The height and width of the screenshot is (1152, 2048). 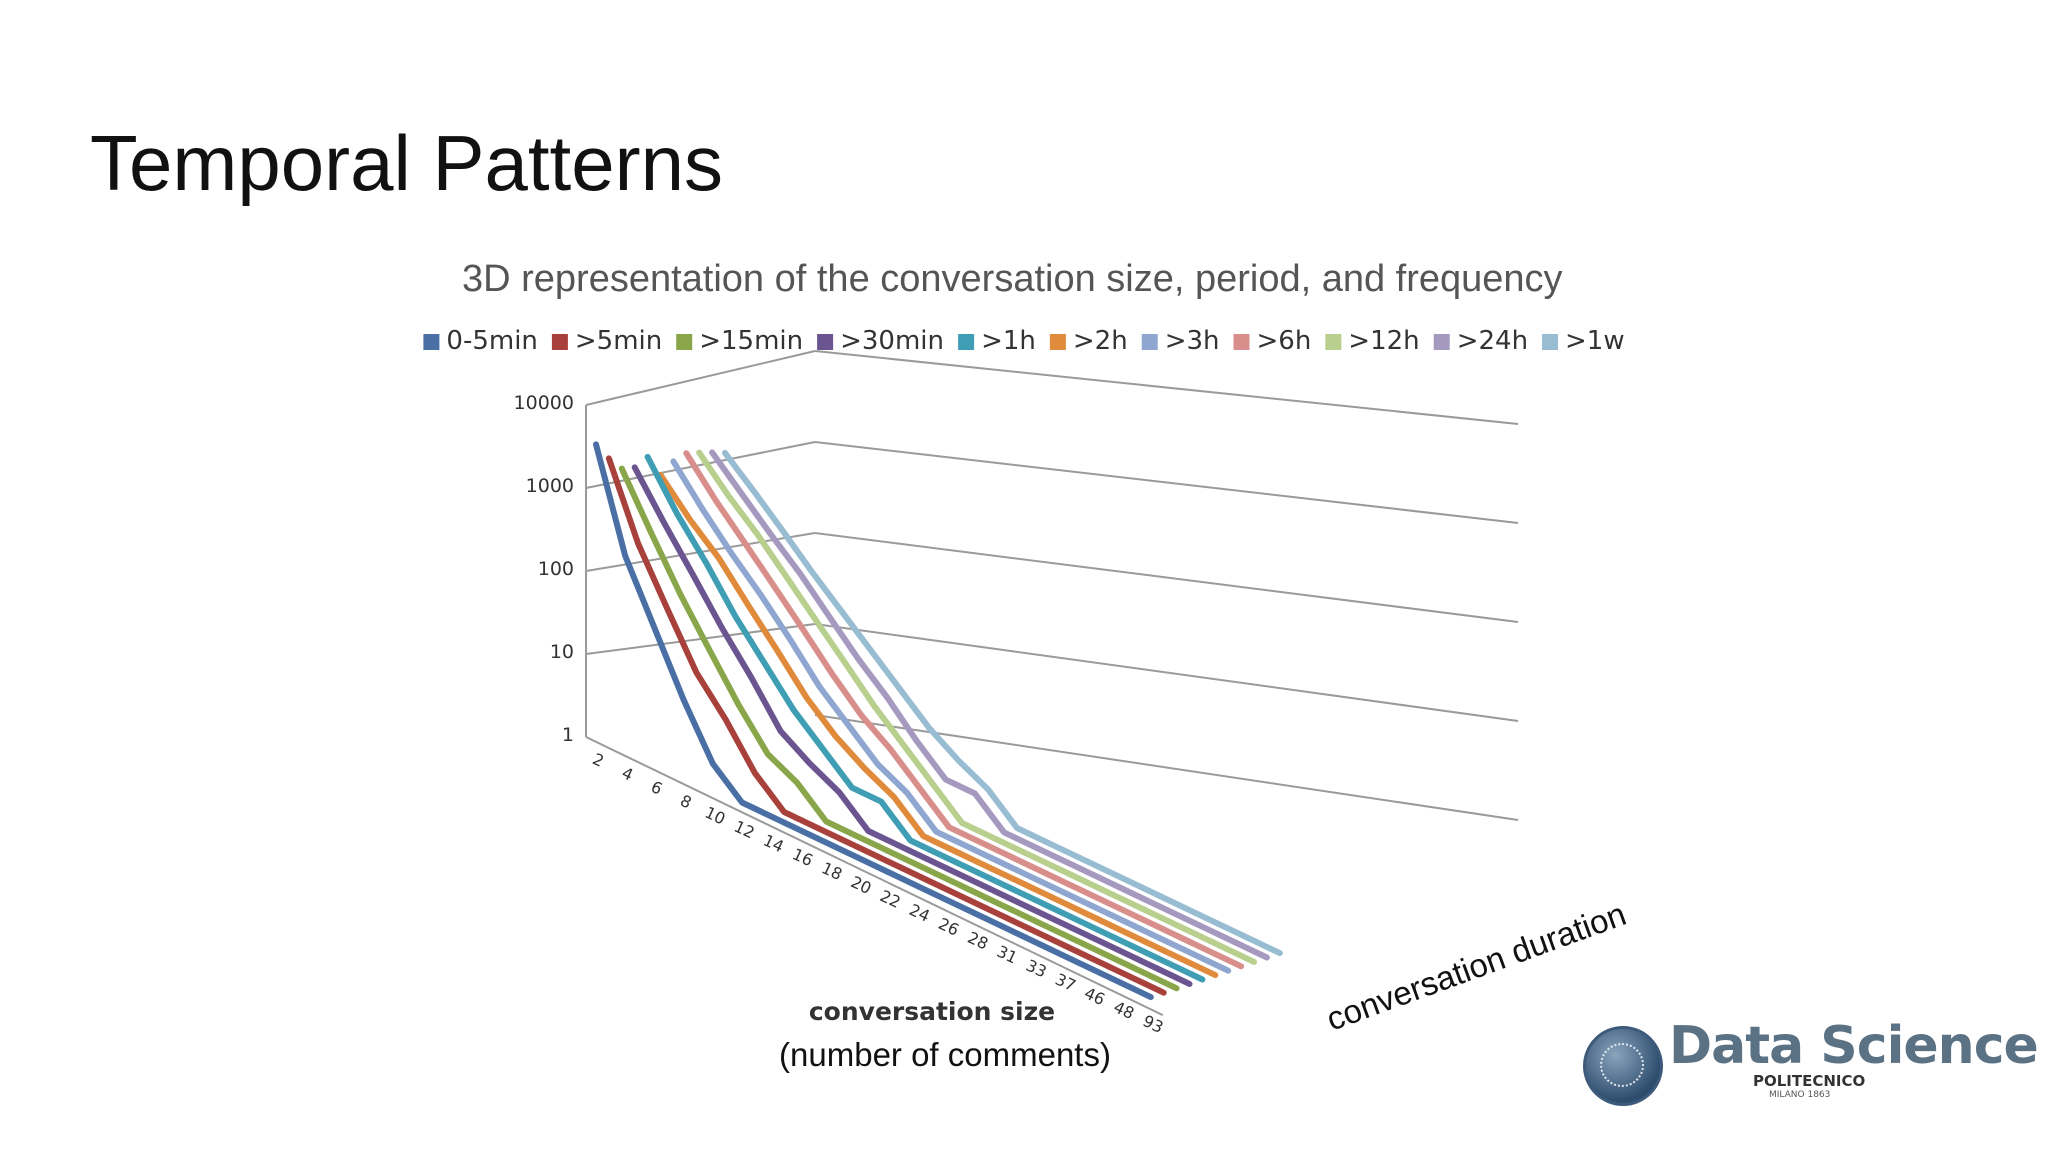 What do you see at coordinates (1595, 341) in the screenshot?
I see `legend-label: >1w` at bounding box center [1595, 341].